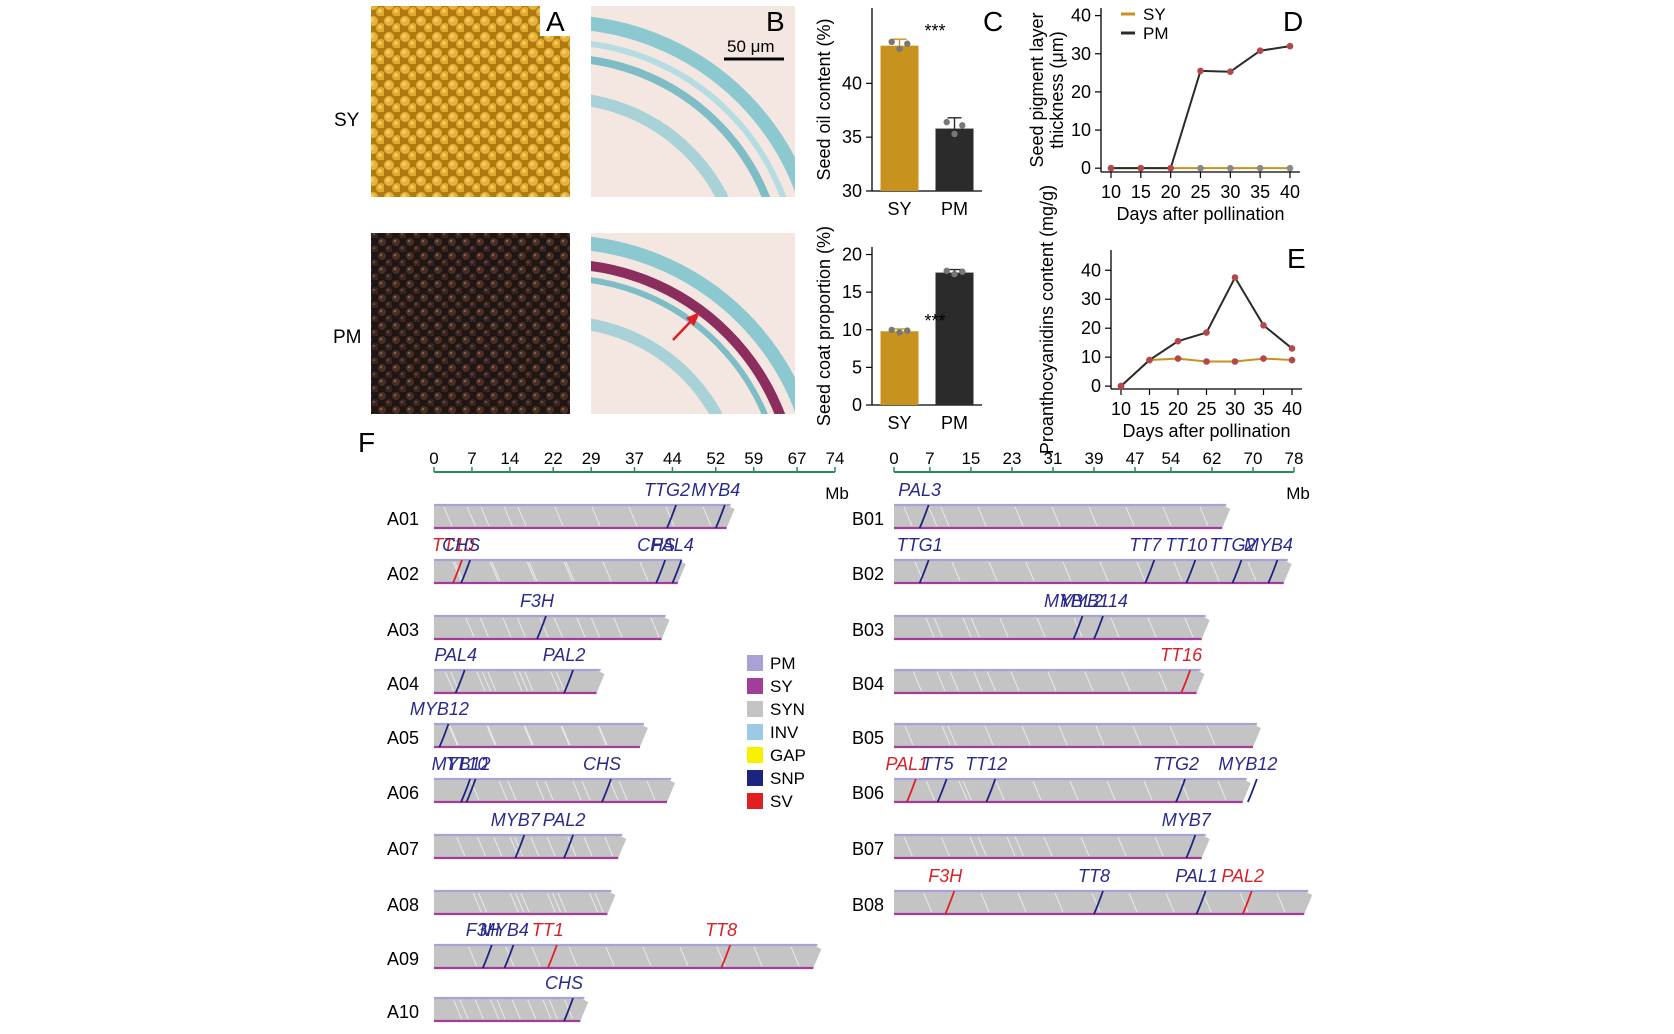 The height and width of the screenshot is (1034, 1674). Describe the element at coordinates (693, 319) in the screenshot. I see `arrow-head-icon` at that location.